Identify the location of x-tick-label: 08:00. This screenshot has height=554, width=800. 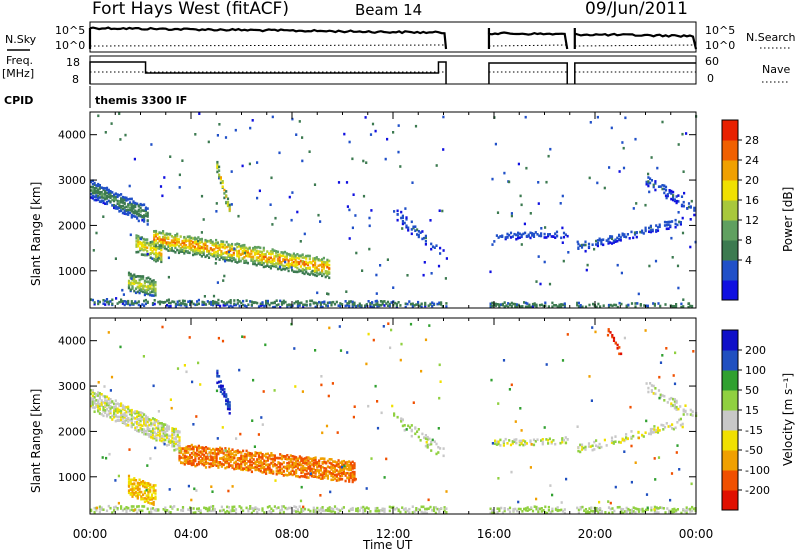
(292, 534).